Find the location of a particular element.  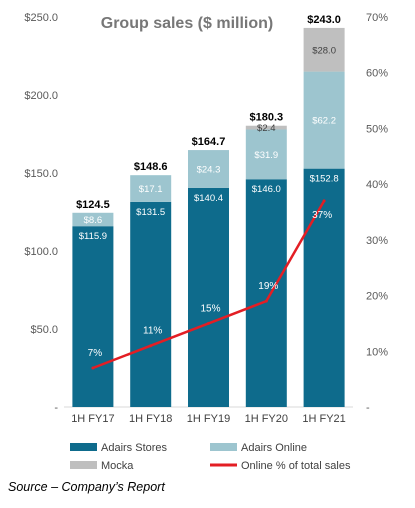

bar-value-label: $140.4 is located at coordinates (208, 198).